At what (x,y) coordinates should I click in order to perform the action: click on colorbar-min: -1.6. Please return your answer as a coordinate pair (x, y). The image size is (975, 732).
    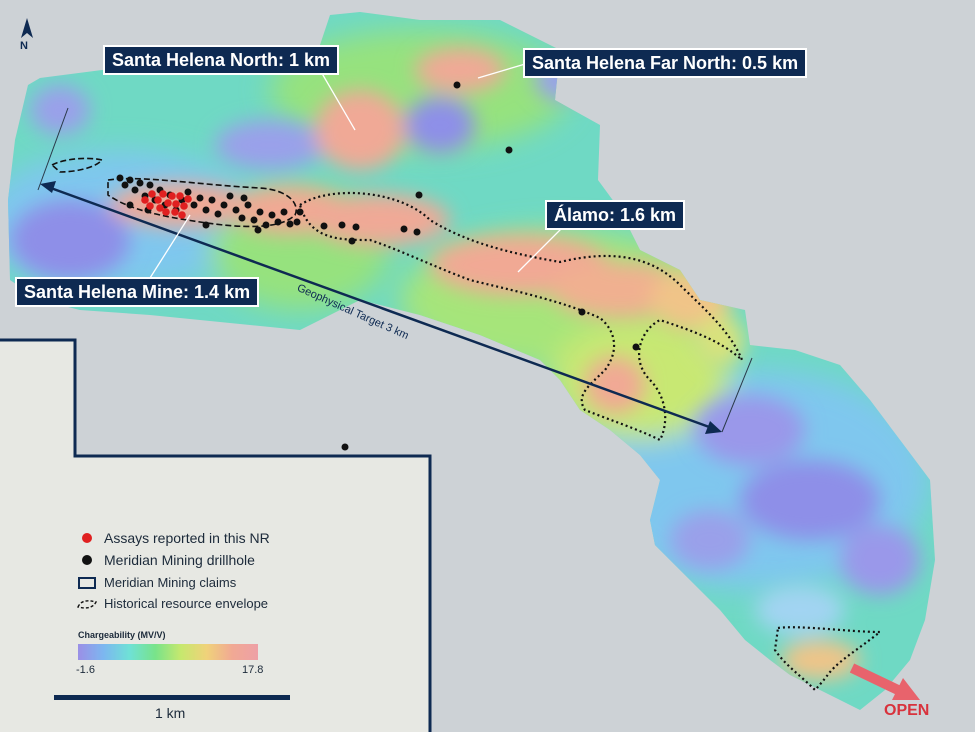
    Looking at the image, I should click on (85, 670).